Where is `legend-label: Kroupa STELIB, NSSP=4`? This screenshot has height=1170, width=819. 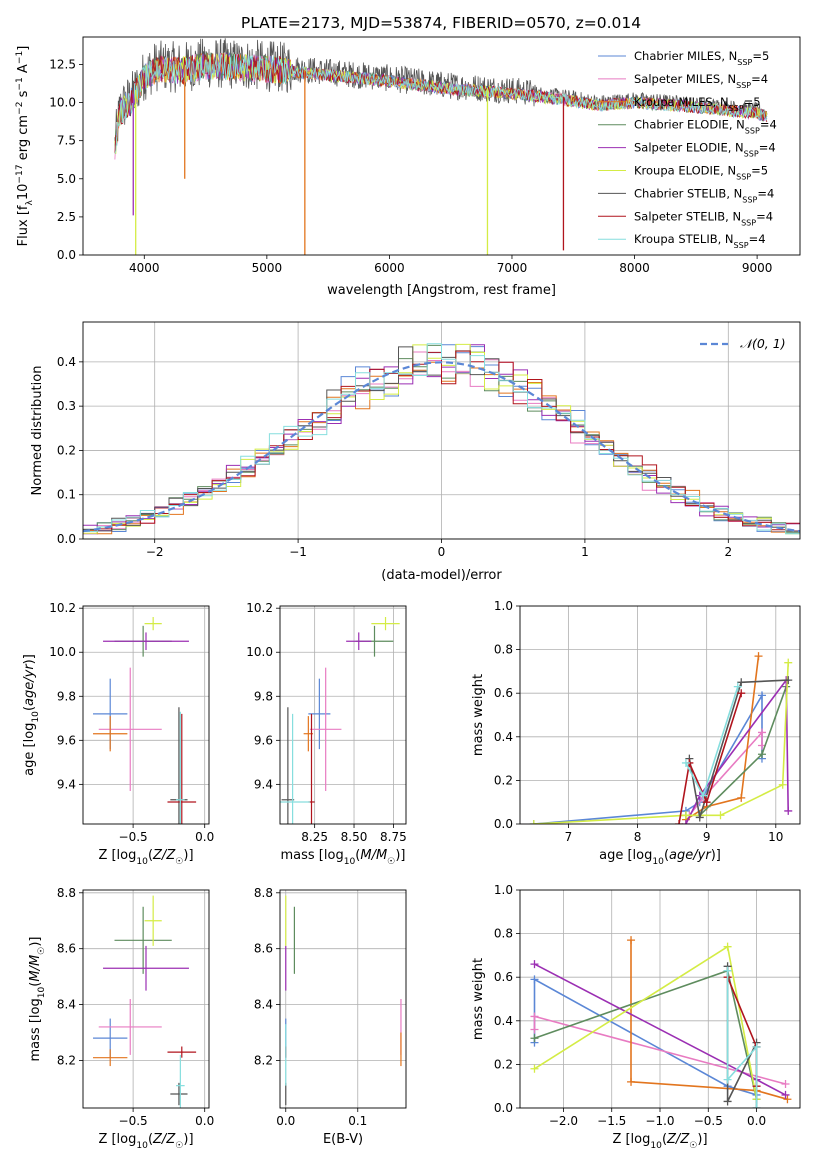 legend-label: Kroupa STELIB, NSSP=4 is located at coordinates (700, 241).